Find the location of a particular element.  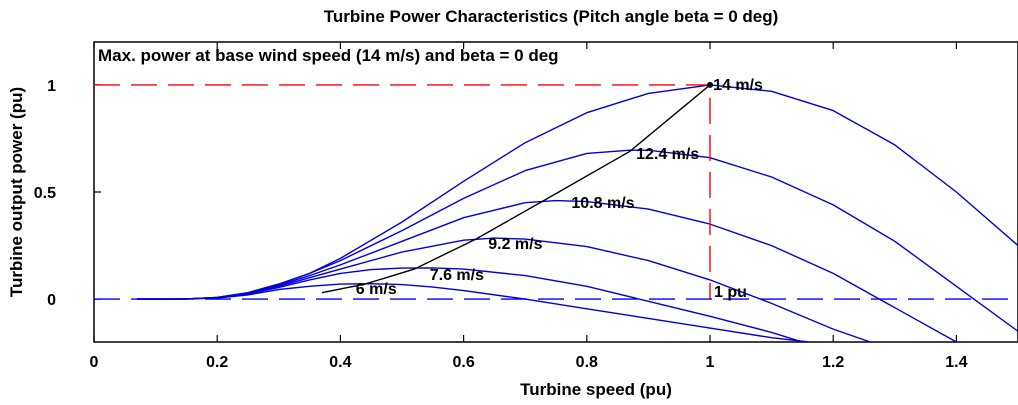

x-tick-label: 1 is located at coordinates (710, 362).